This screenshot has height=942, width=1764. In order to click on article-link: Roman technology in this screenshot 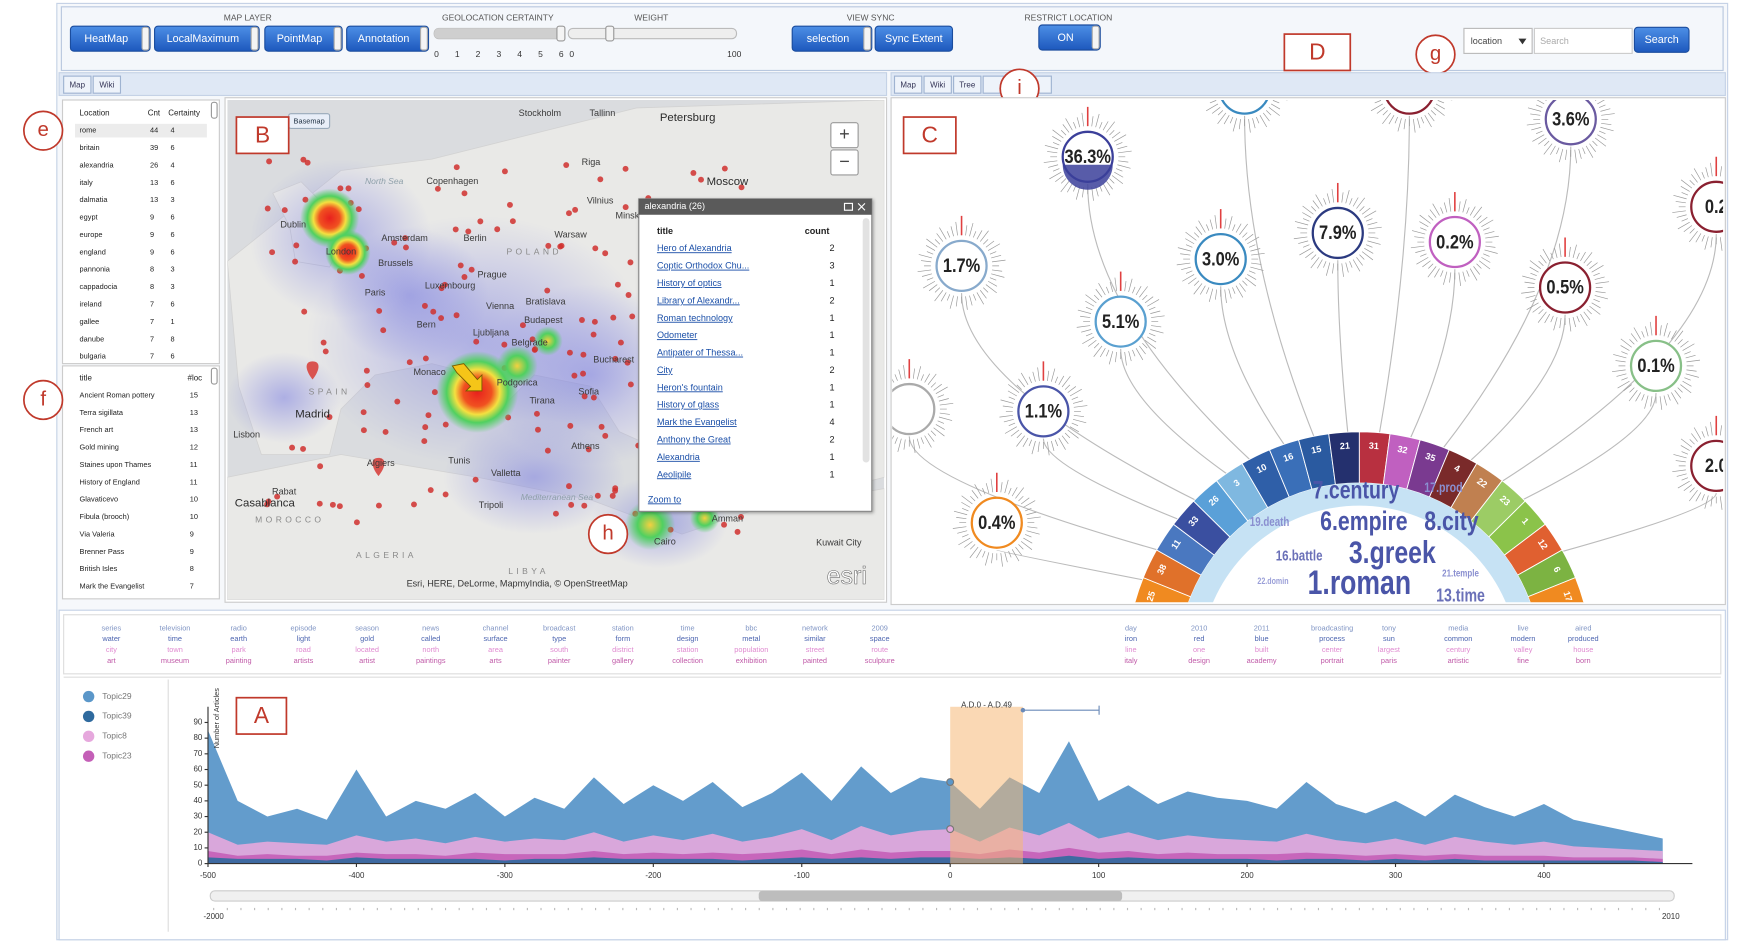, I will do `click(695, 318)`.